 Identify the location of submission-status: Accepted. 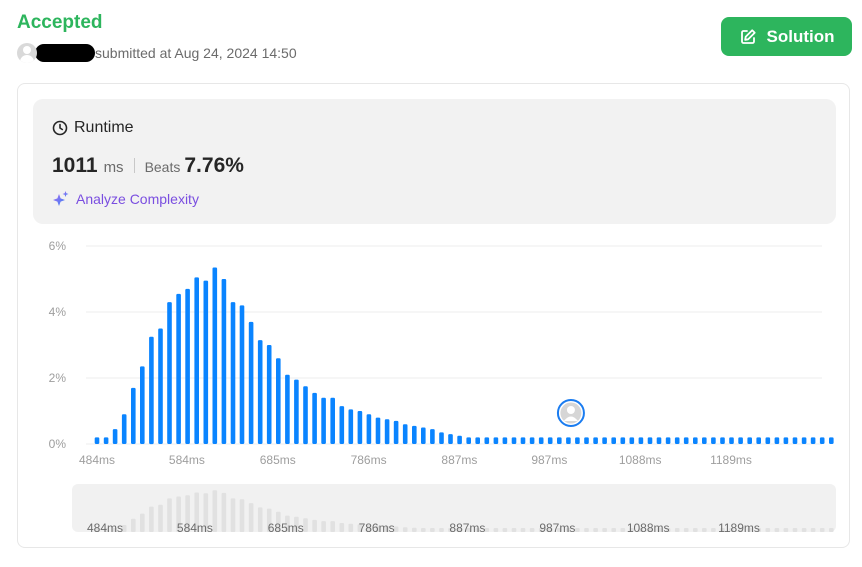
(60, 22).